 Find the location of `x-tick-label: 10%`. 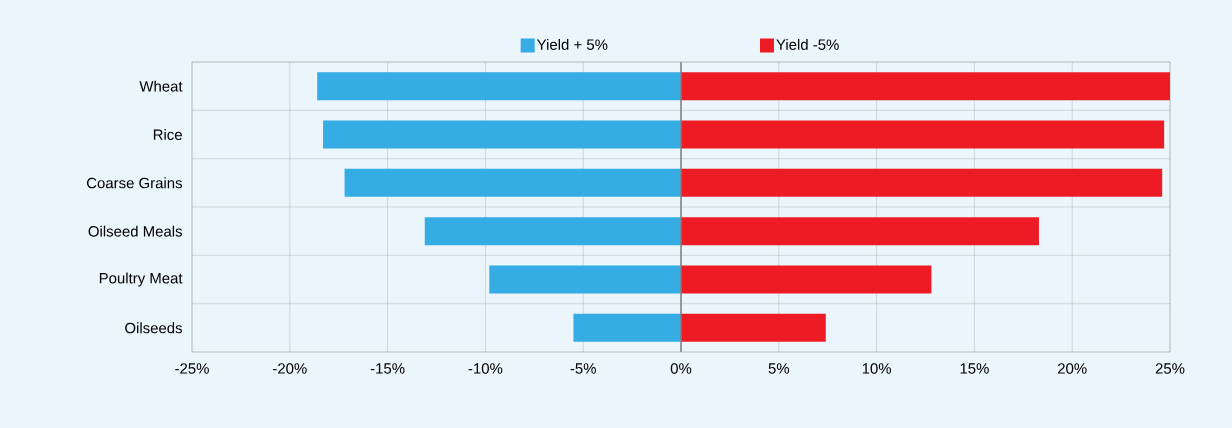

x-tick-label: 10% is located at coordinates (877, 368).